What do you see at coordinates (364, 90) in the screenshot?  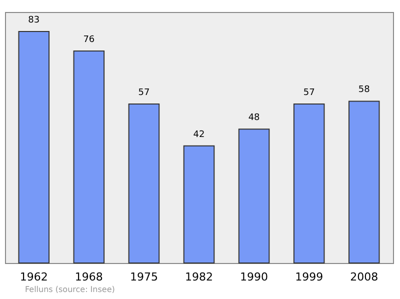 I see `data-label: 58` at bounding box center [364, 90].